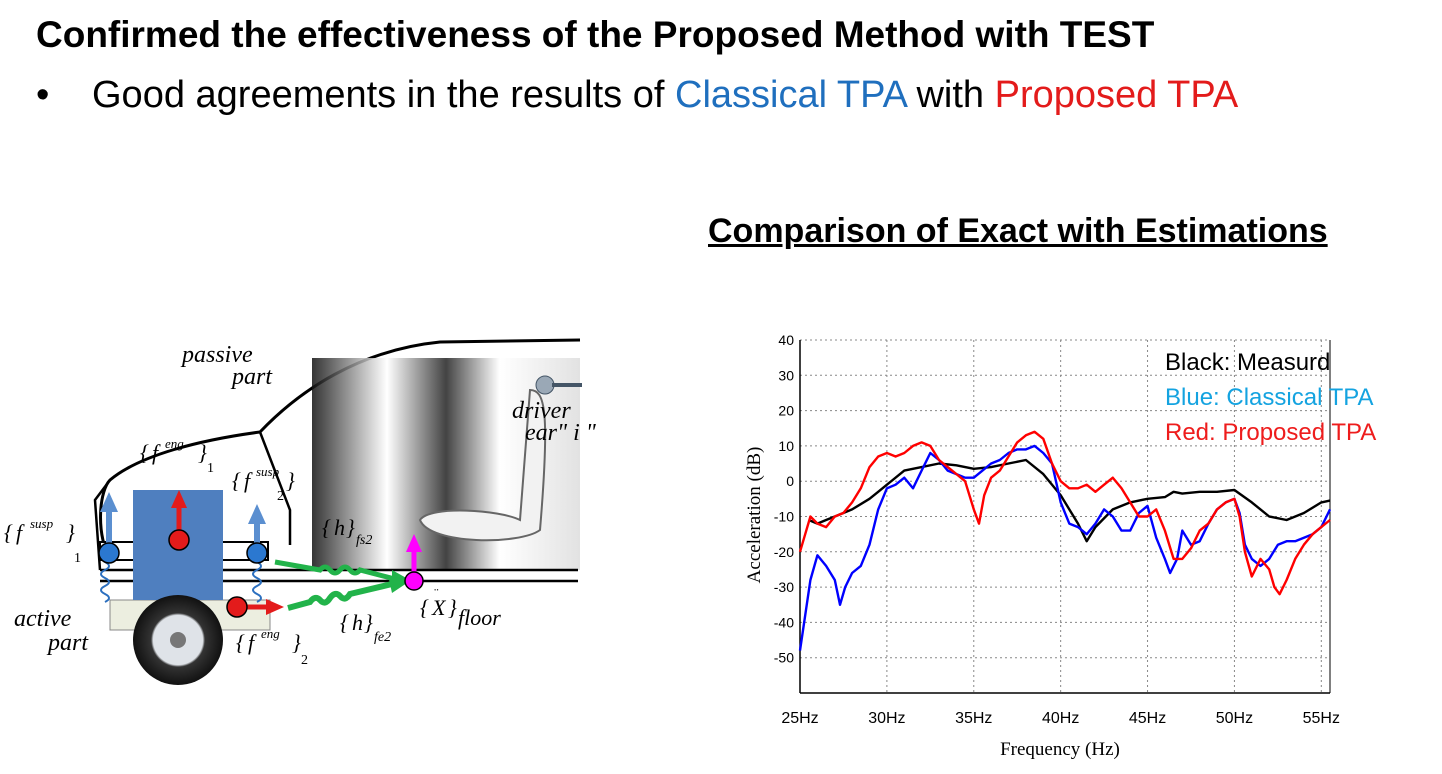 The width and height of the screenshot is (1442, 774). Describe the element at coordinates (545, 385) in the screenshot. I see `microphone-icon` at that location.